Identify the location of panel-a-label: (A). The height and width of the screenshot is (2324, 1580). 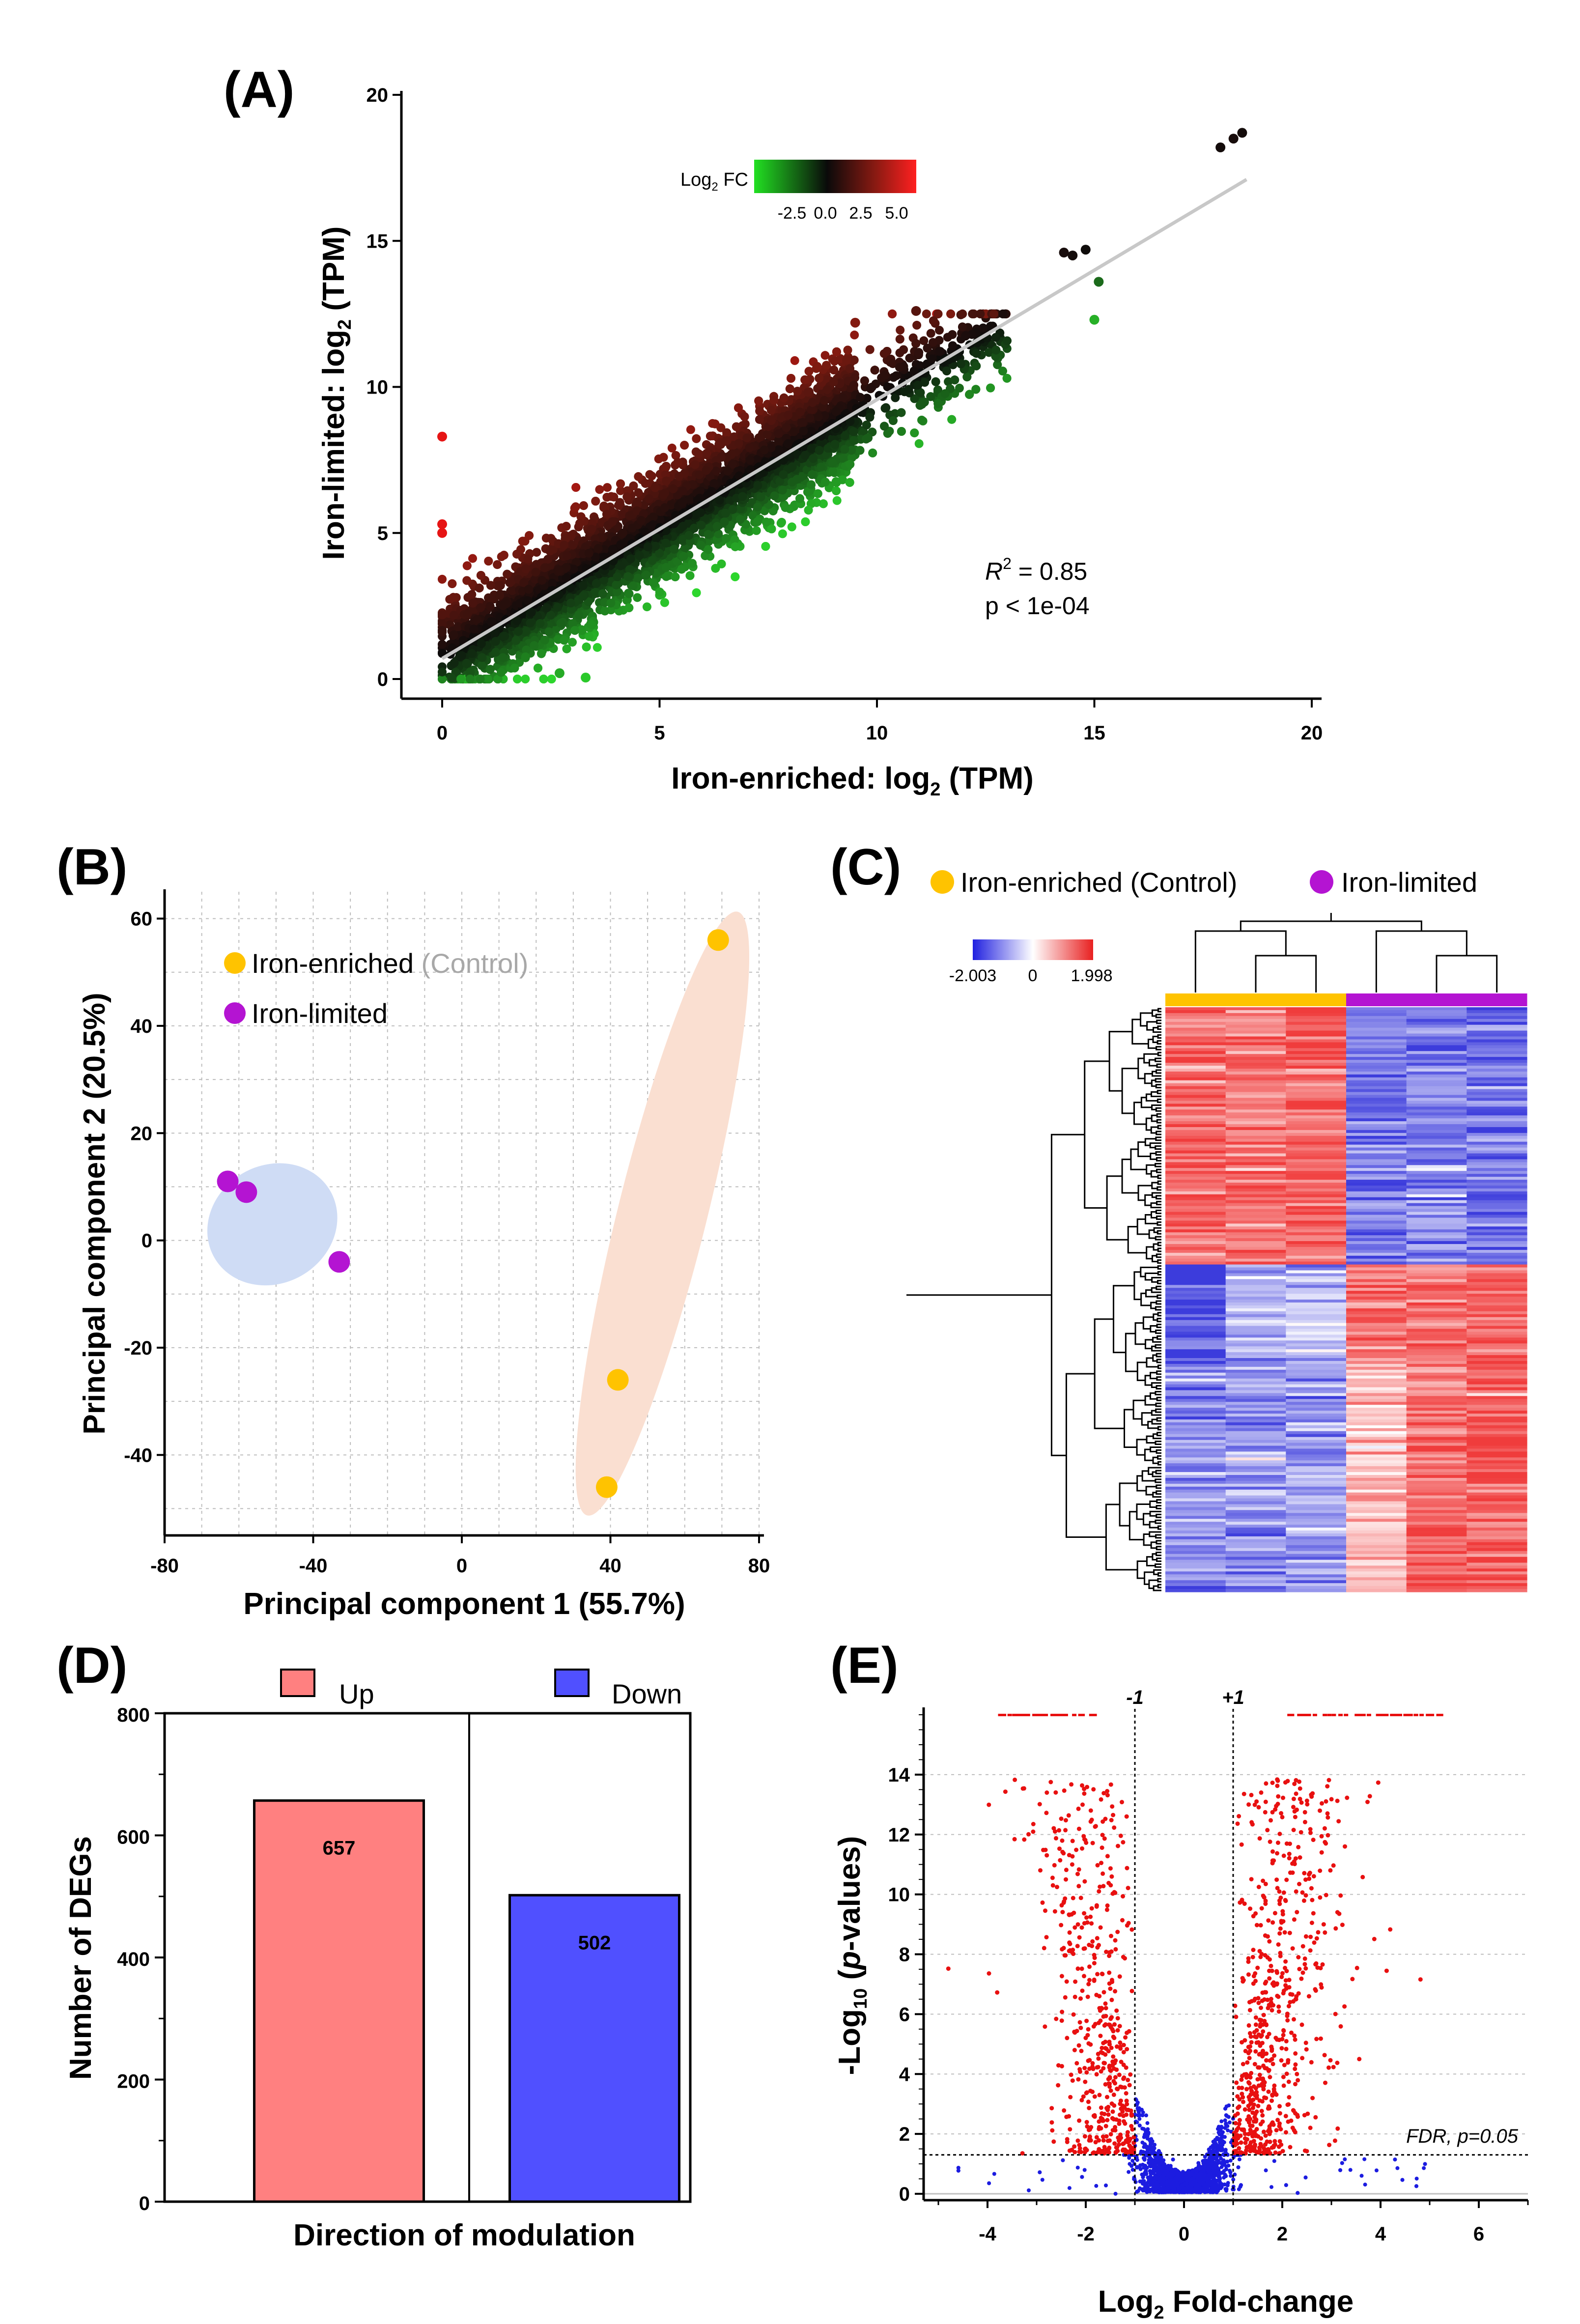
(259, 89).